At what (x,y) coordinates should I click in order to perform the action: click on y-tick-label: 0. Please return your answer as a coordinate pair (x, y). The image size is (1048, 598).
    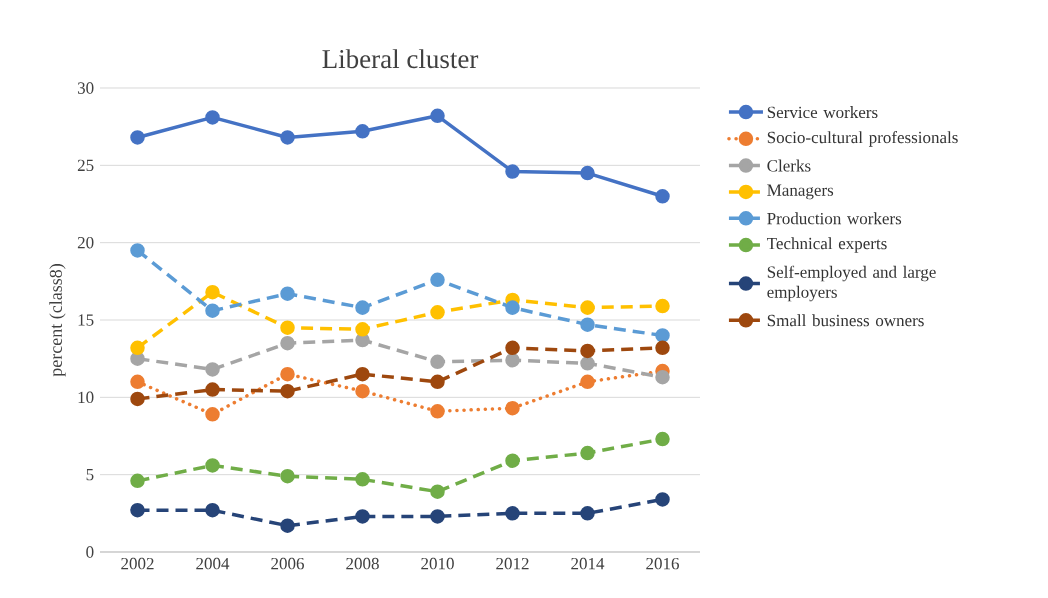
    Looking at the image, I should click on (90, 552).